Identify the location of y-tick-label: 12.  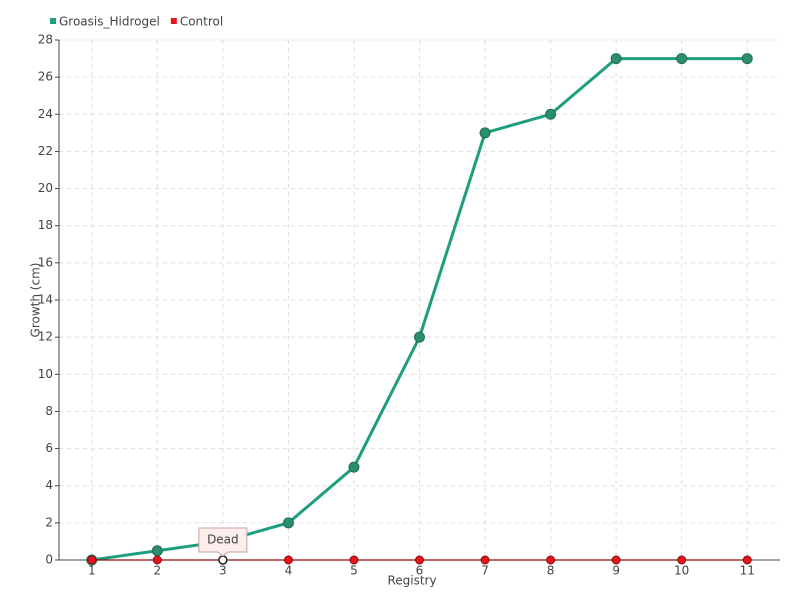
(45, 337).